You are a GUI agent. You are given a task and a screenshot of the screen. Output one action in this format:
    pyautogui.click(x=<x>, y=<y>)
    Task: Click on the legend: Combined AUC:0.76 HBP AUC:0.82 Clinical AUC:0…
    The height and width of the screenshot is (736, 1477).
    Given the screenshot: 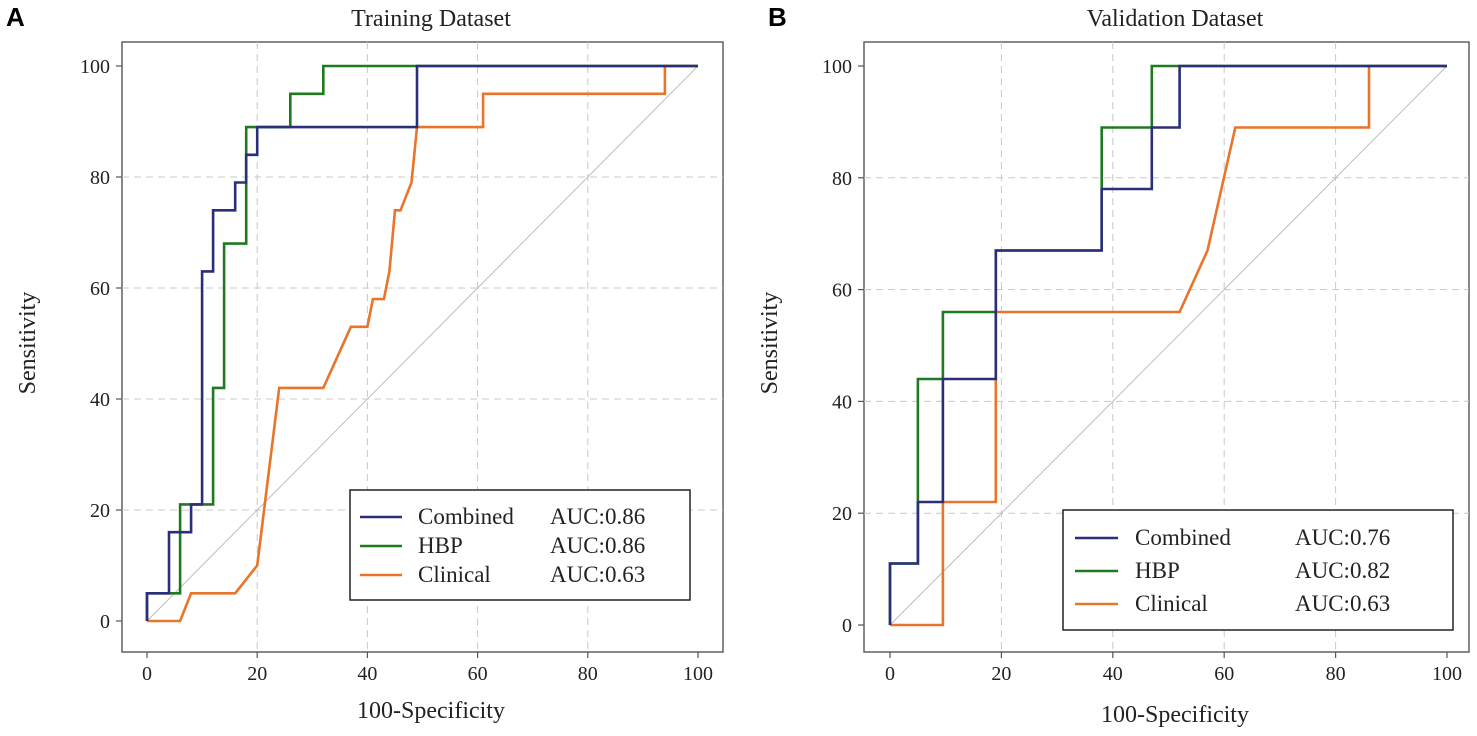 What is the action you would take?
    pyautogui.click(x=1258, y=570)
    